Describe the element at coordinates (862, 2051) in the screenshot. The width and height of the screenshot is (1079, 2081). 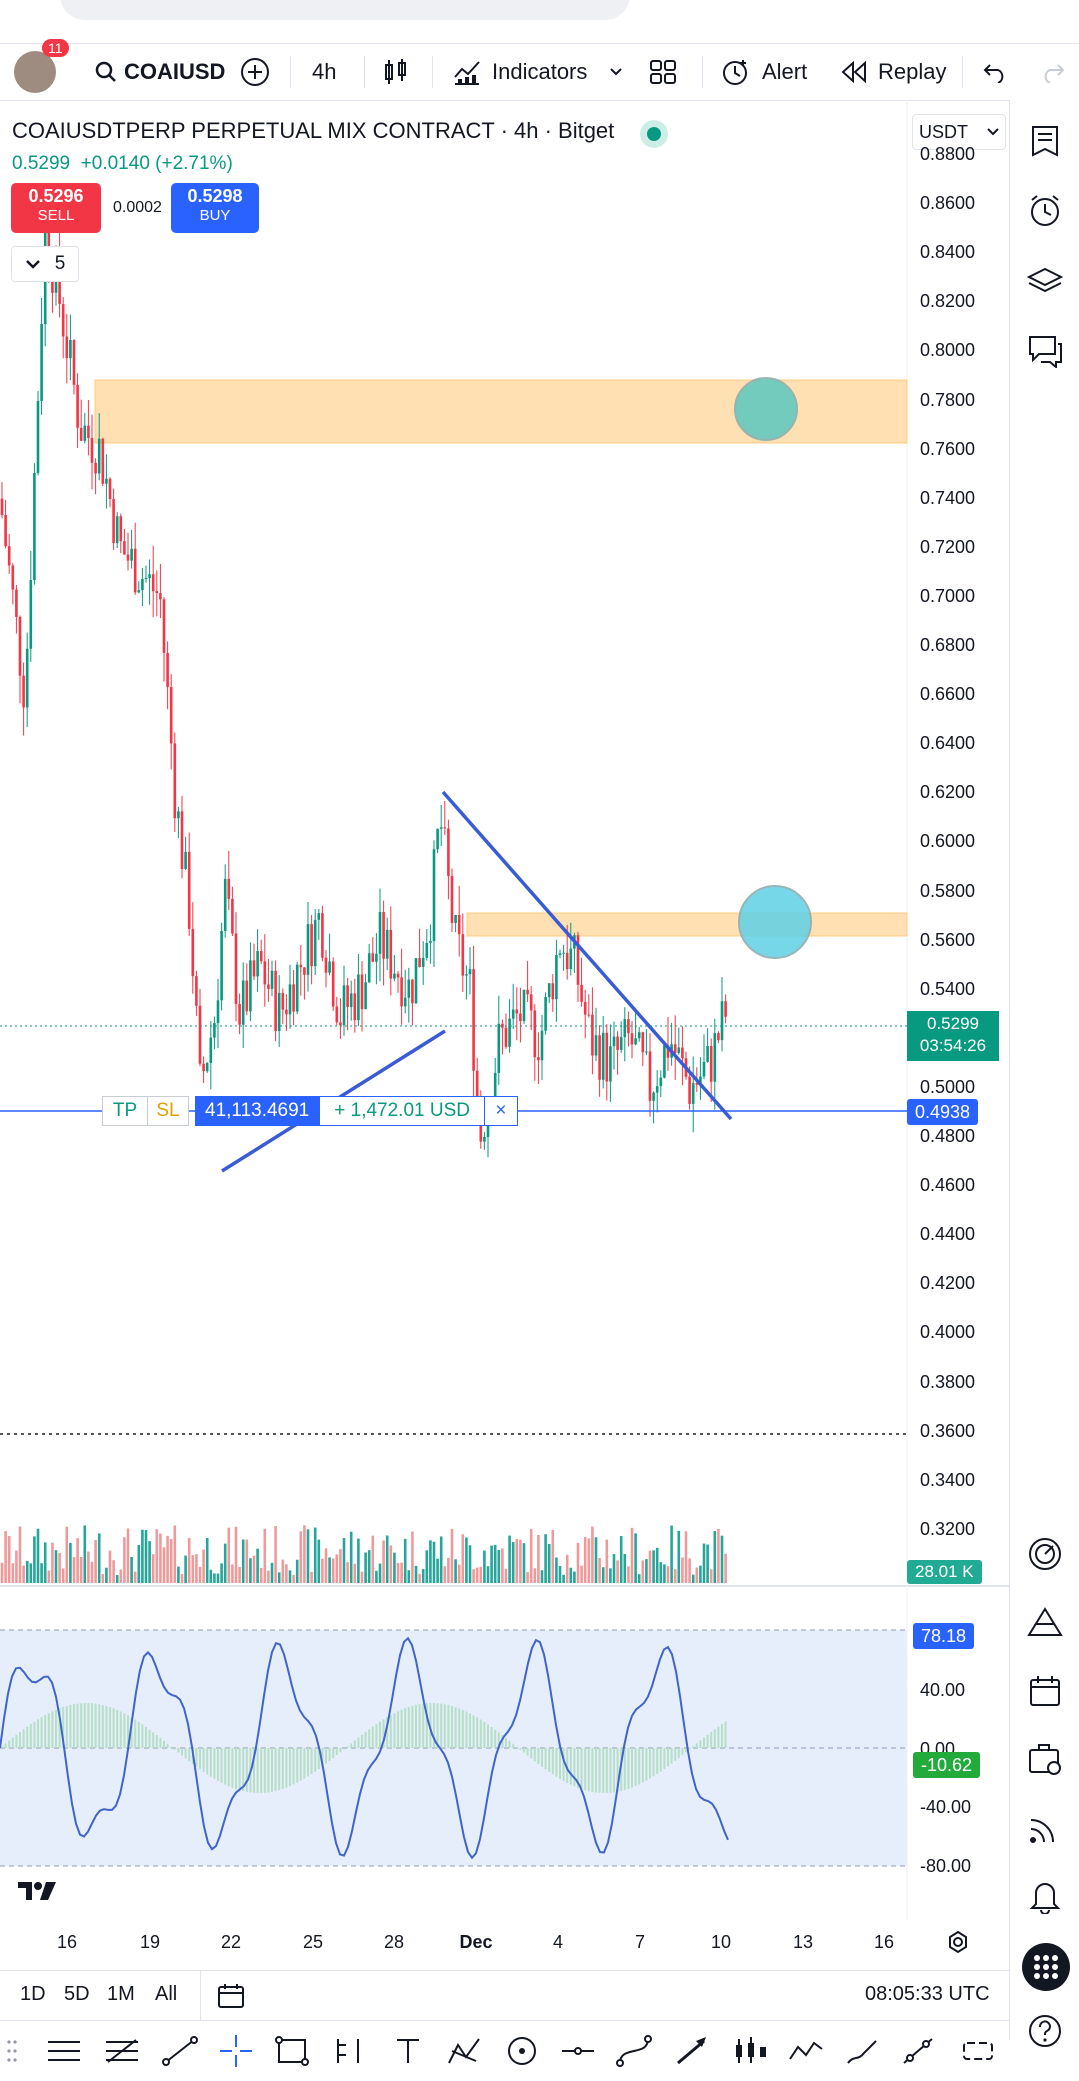
I see `brush-icon` at that location.